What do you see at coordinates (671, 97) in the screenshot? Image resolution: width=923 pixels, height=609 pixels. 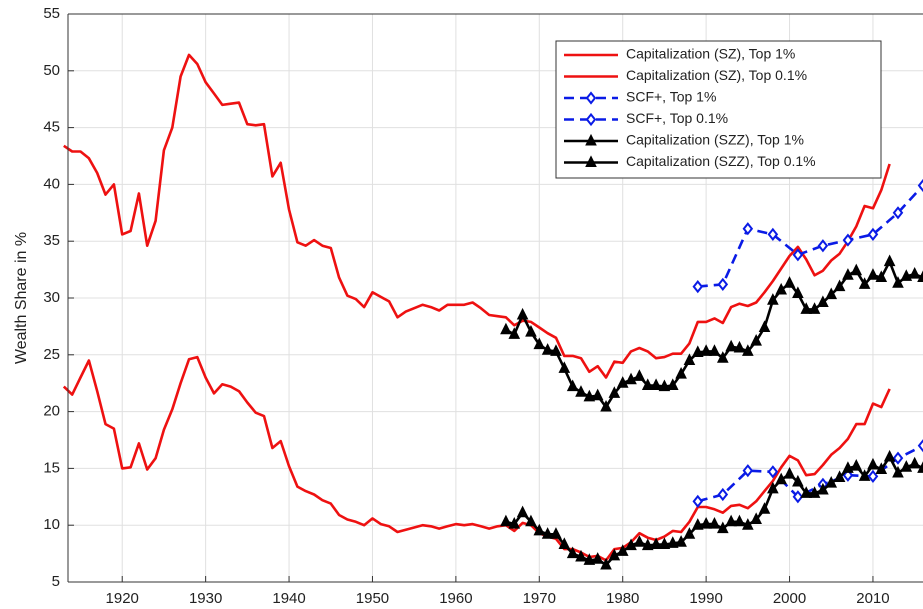 I see `legend-label: SCF+, Top 1%` at bounding box center [671, 97].